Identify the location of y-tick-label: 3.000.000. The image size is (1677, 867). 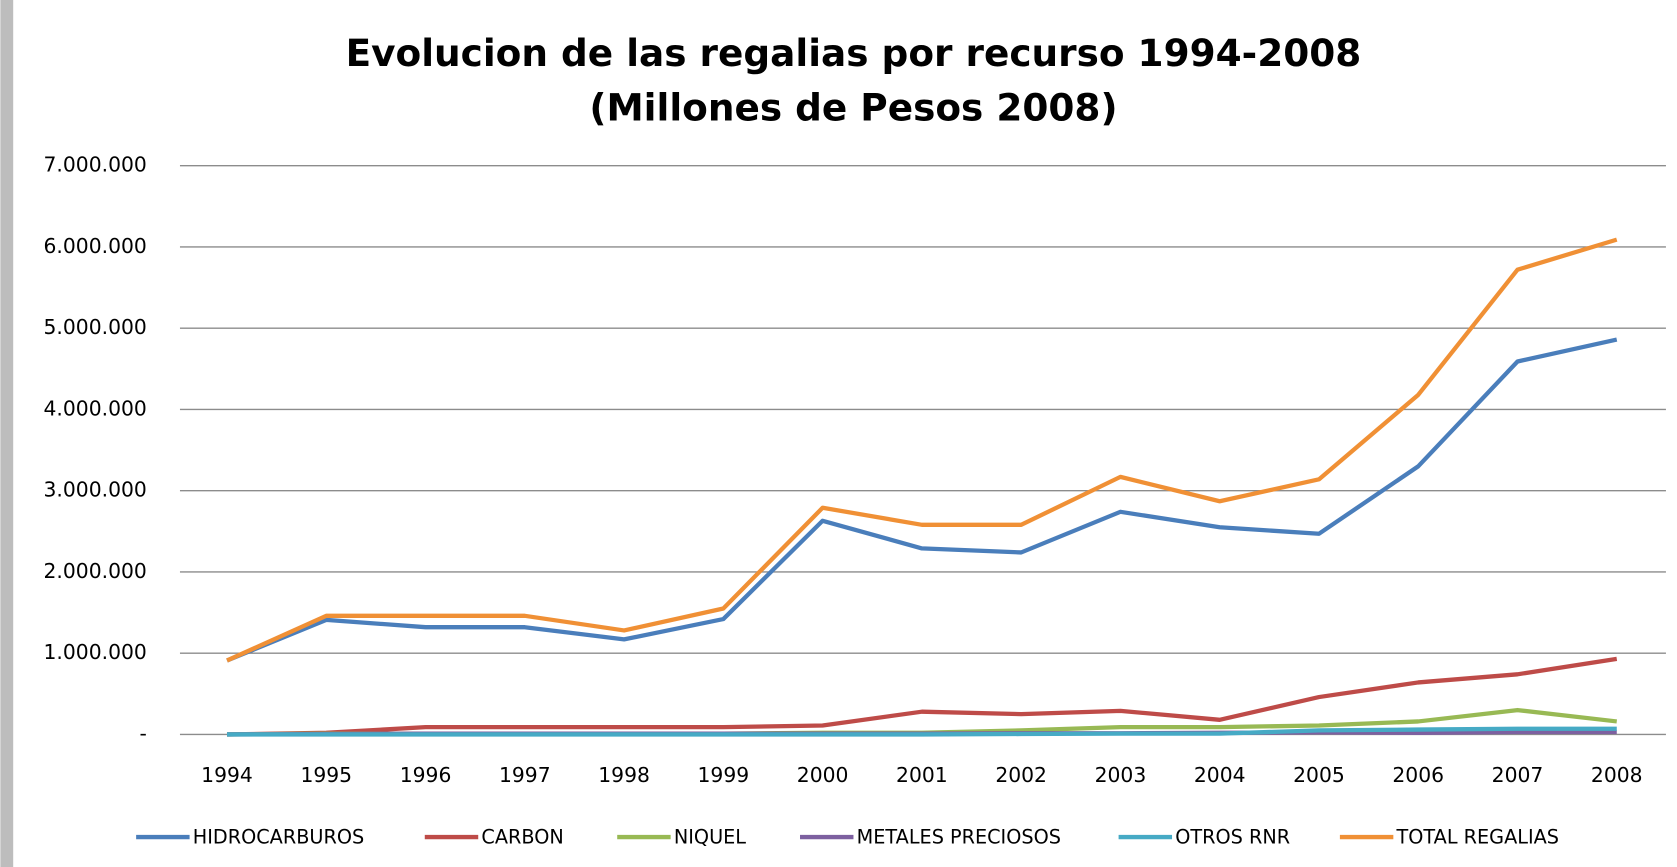
(95, 490).